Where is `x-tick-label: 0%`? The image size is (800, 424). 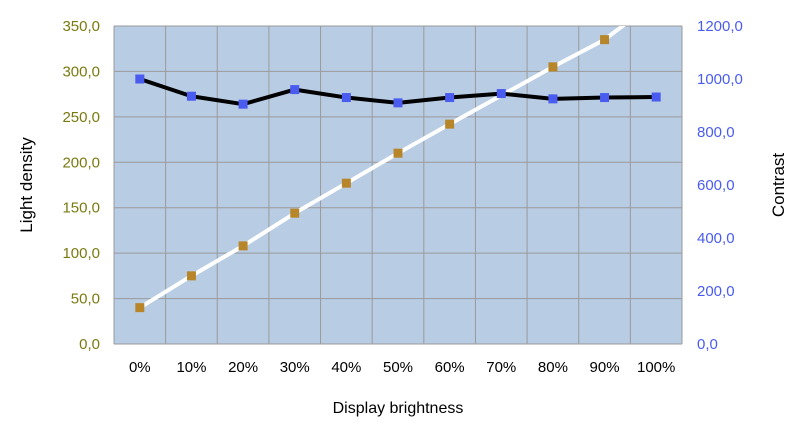
x-tick-label: 0% is located at coordinates (140, 367).